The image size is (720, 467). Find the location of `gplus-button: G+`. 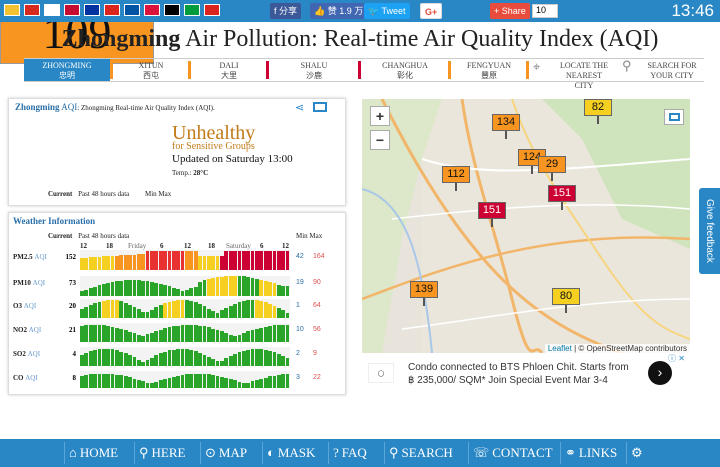

gplus-button: G+ is located at coordinates (431, 11).